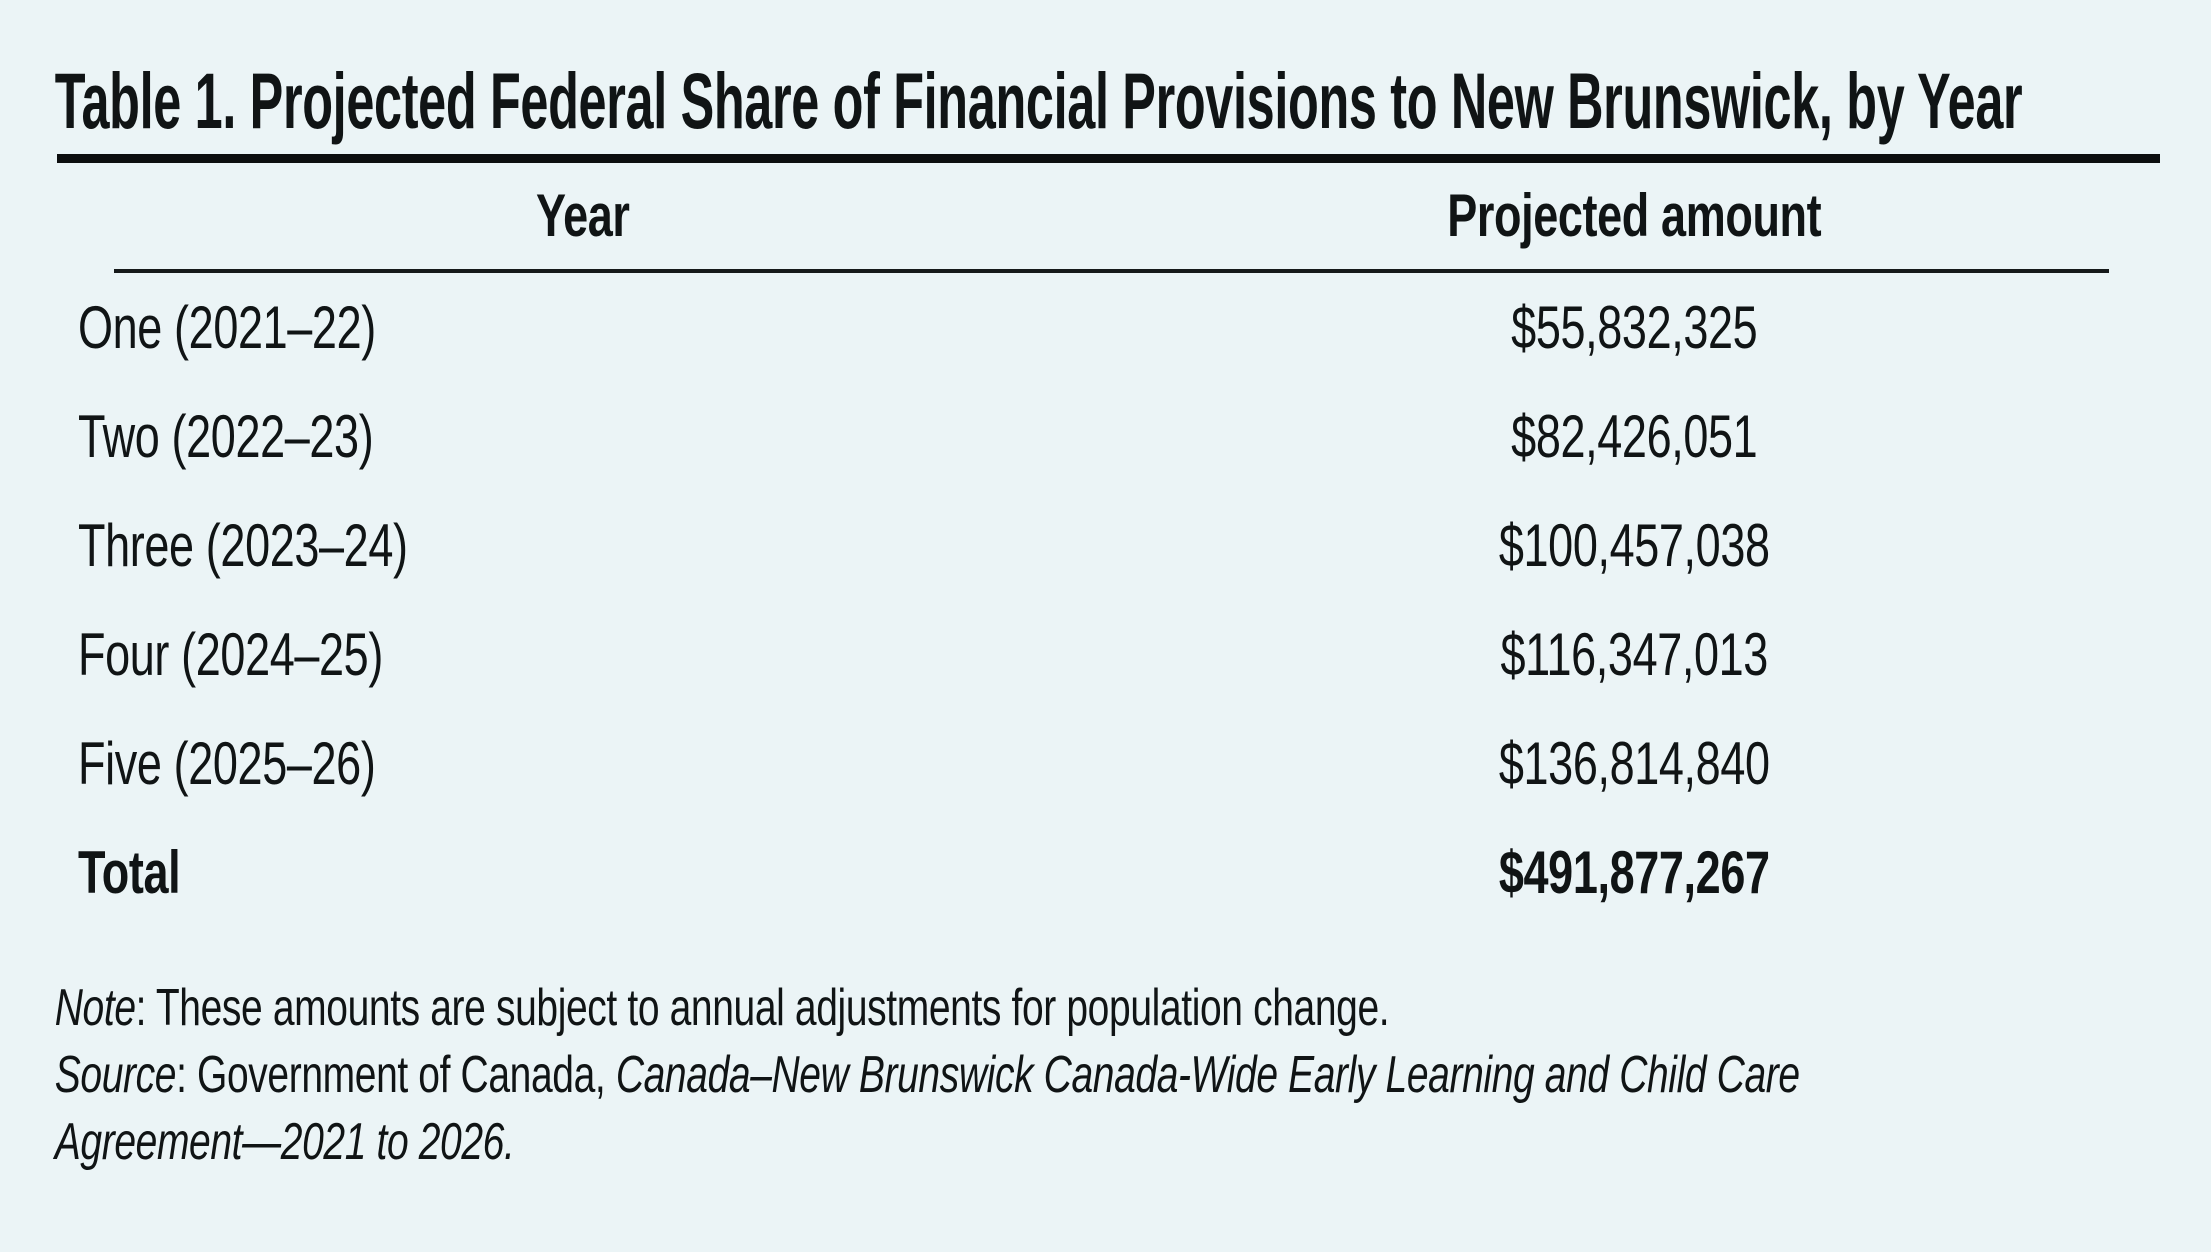 This screenshot has height=1252, width=2211. I want to click on note-label: Note, so click(95, 1008).